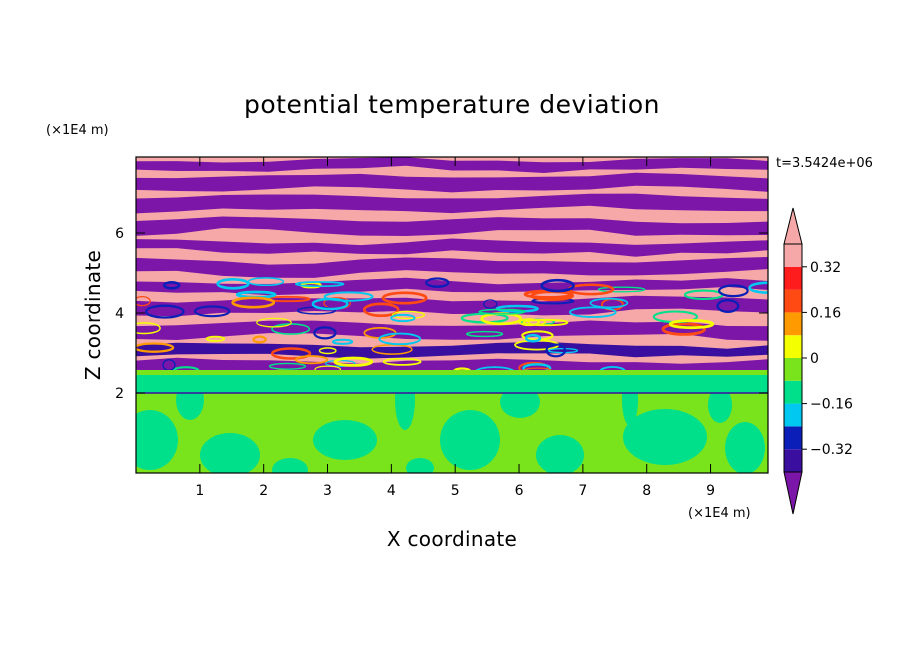 This screenshot has height=654, width=904. Describe the element at coordinates (452, 372) in the screenshot. I see `stable-band-top` at that location.